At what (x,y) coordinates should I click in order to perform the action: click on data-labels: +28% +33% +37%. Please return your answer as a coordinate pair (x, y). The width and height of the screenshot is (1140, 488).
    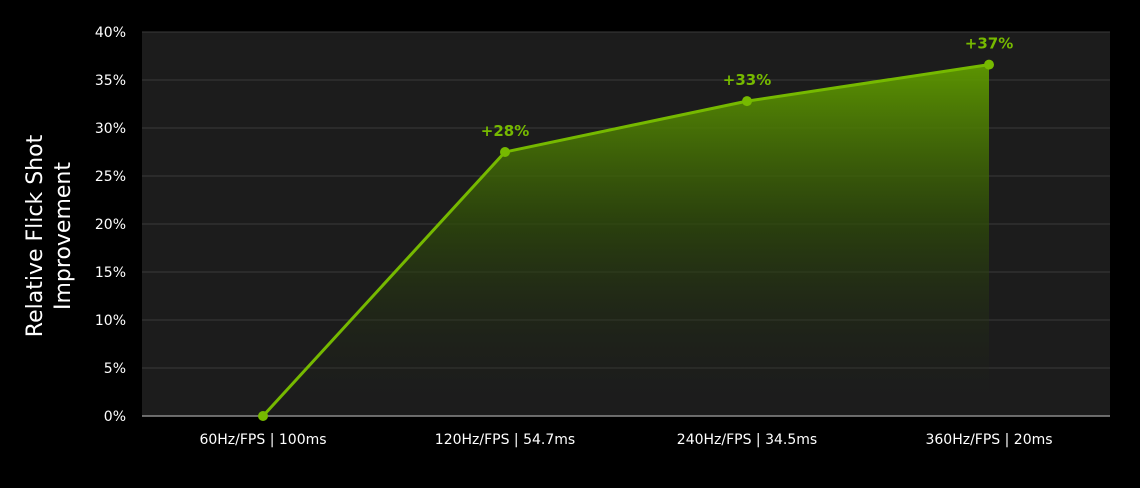
    Looking at the image, I should click on (747, 87).